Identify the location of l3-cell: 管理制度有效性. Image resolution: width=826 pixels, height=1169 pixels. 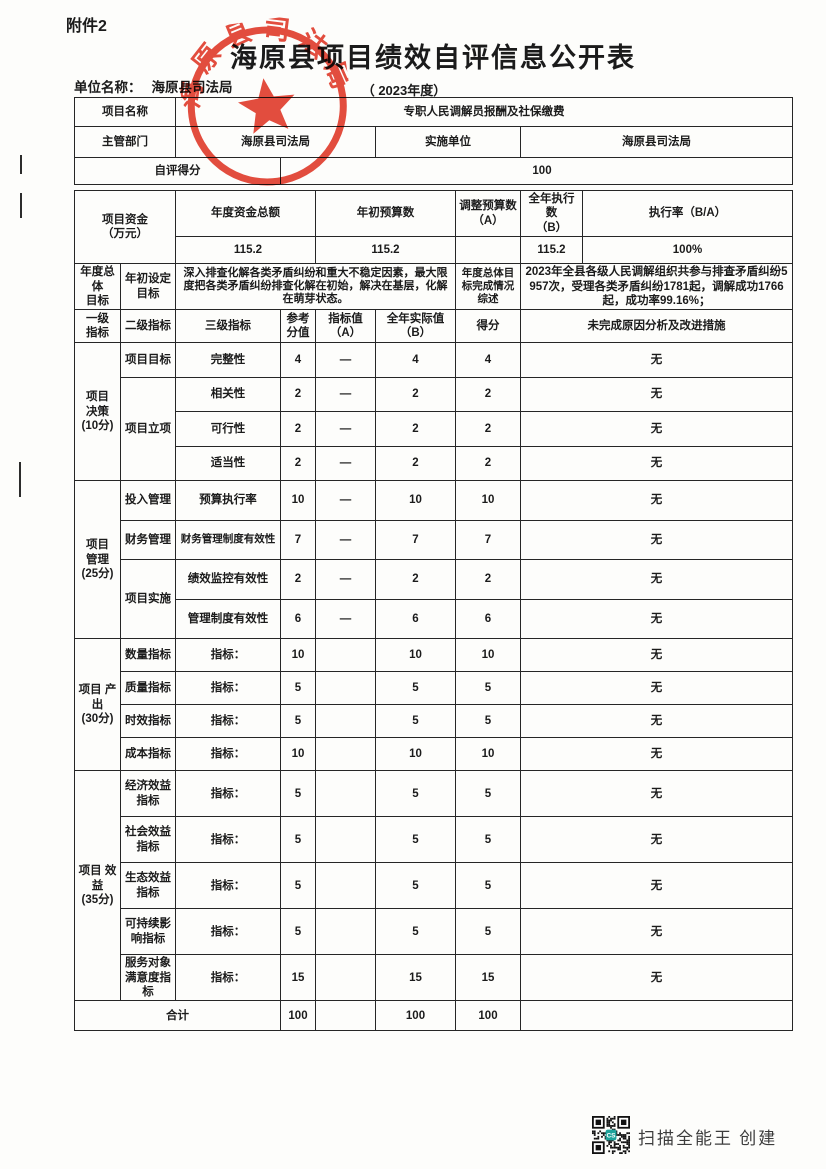
(228, 619).